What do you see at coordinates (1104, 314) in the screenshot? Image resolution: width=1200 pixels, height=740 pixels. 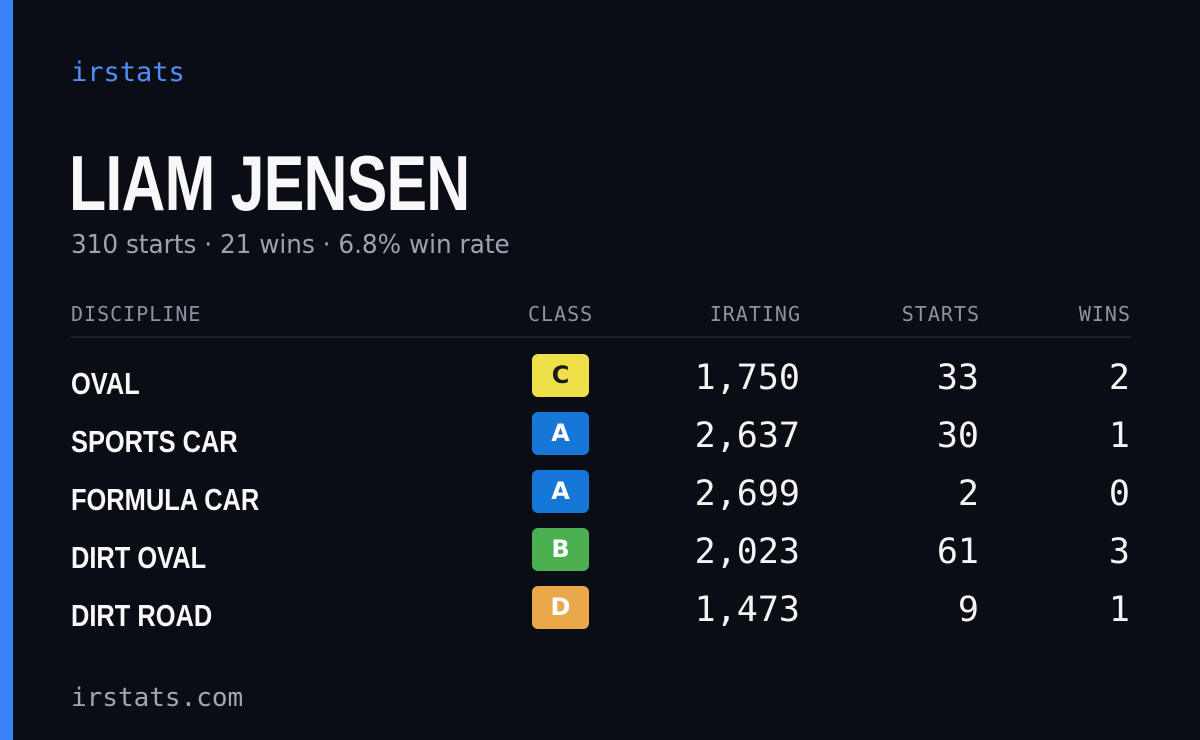 I see `header-wins: WINS` at bounding box center [1104, 314].